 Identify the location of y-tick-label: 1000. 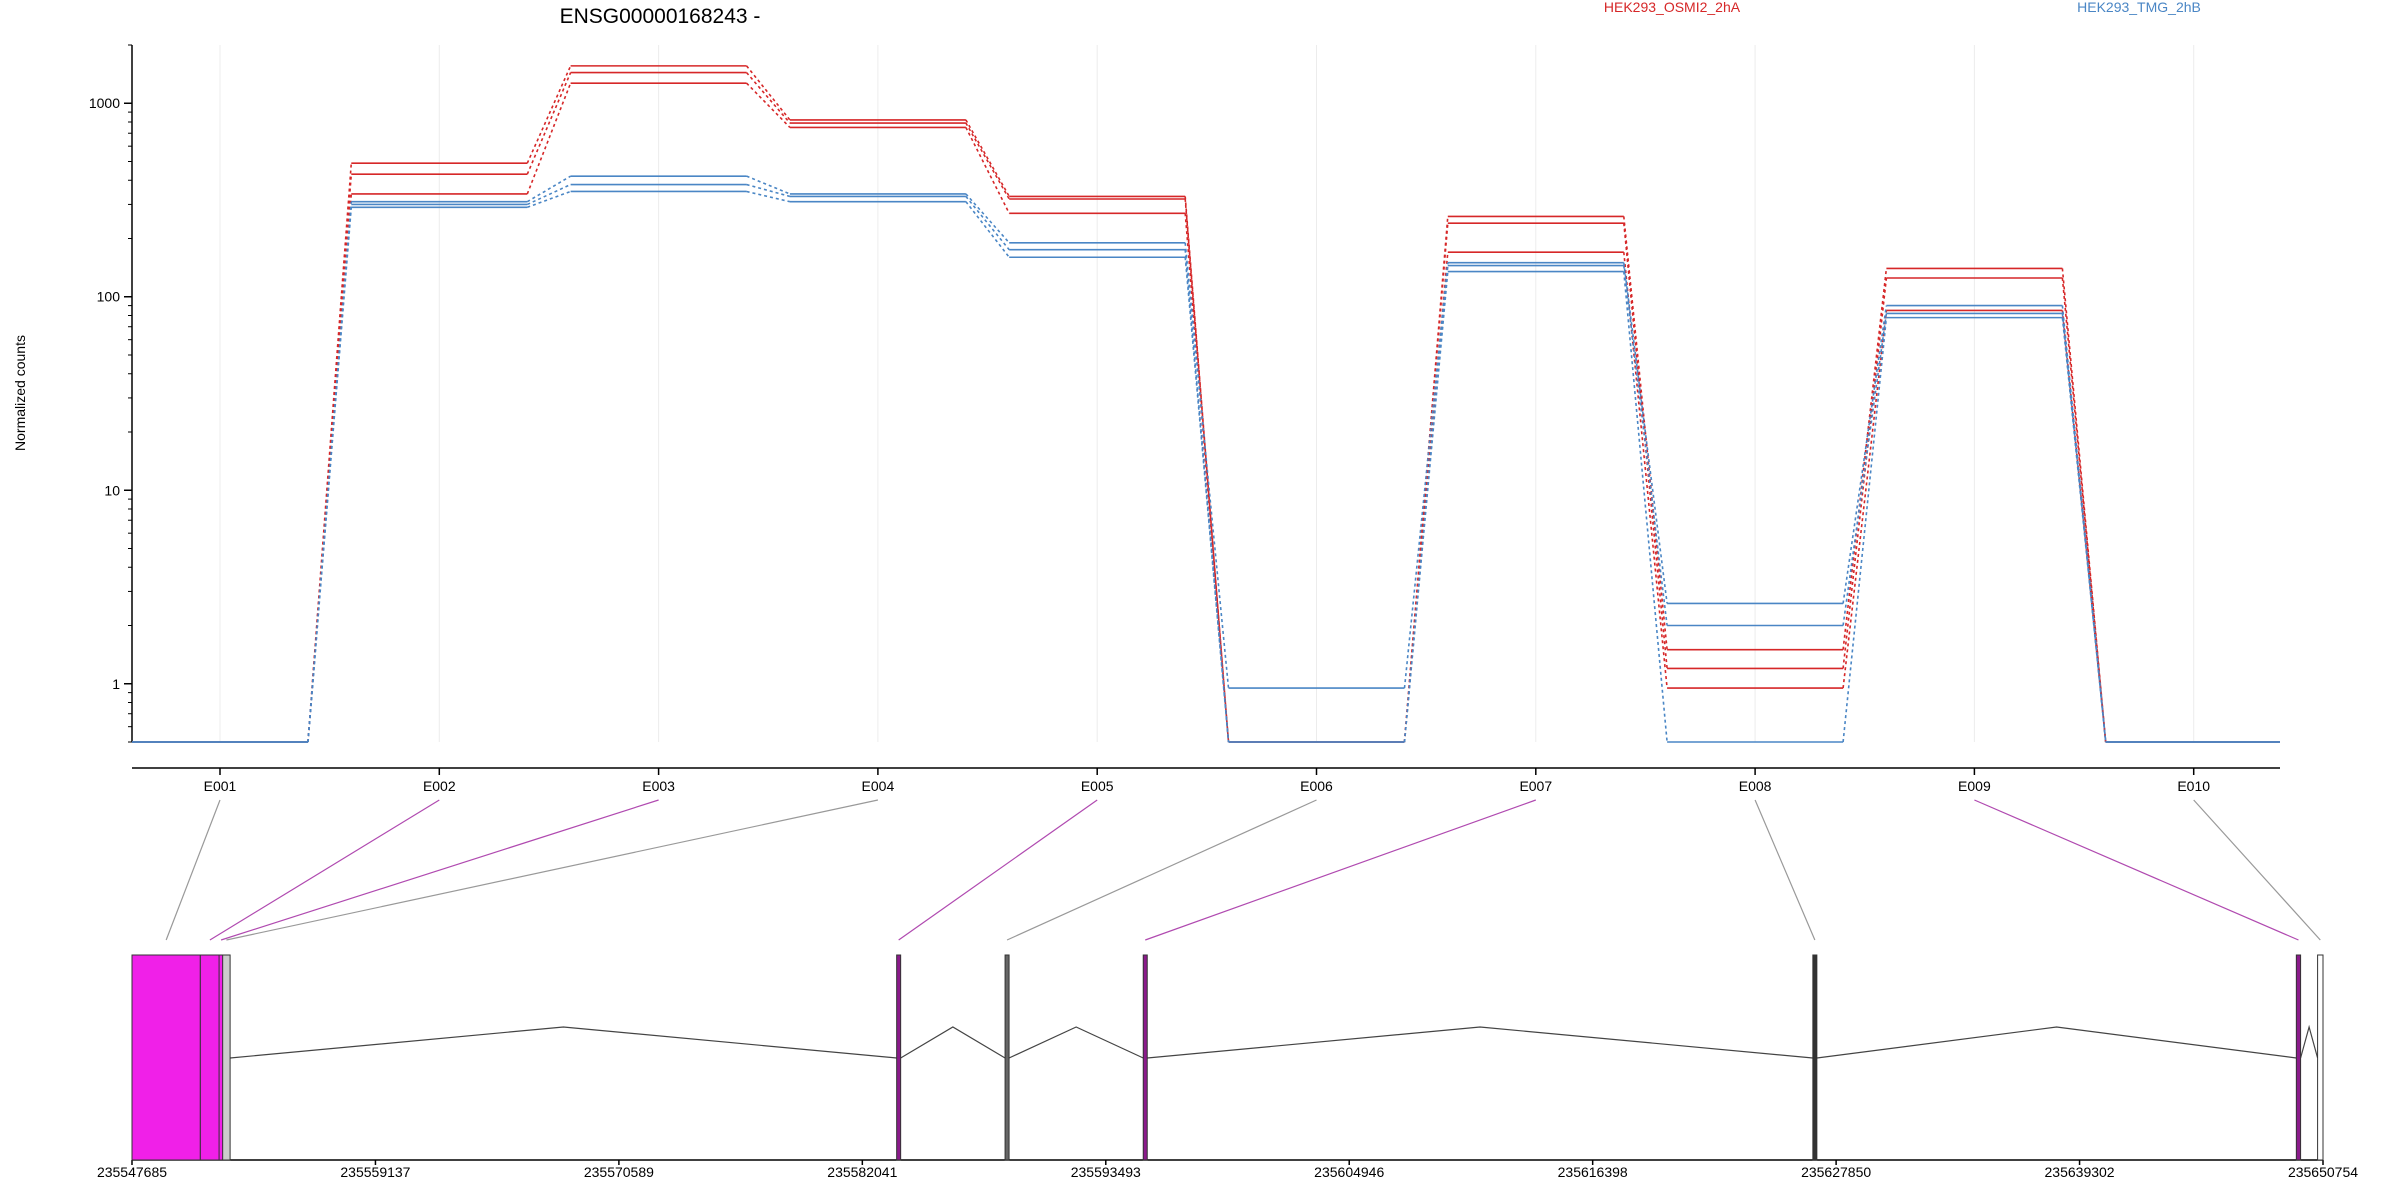
(104, 103).